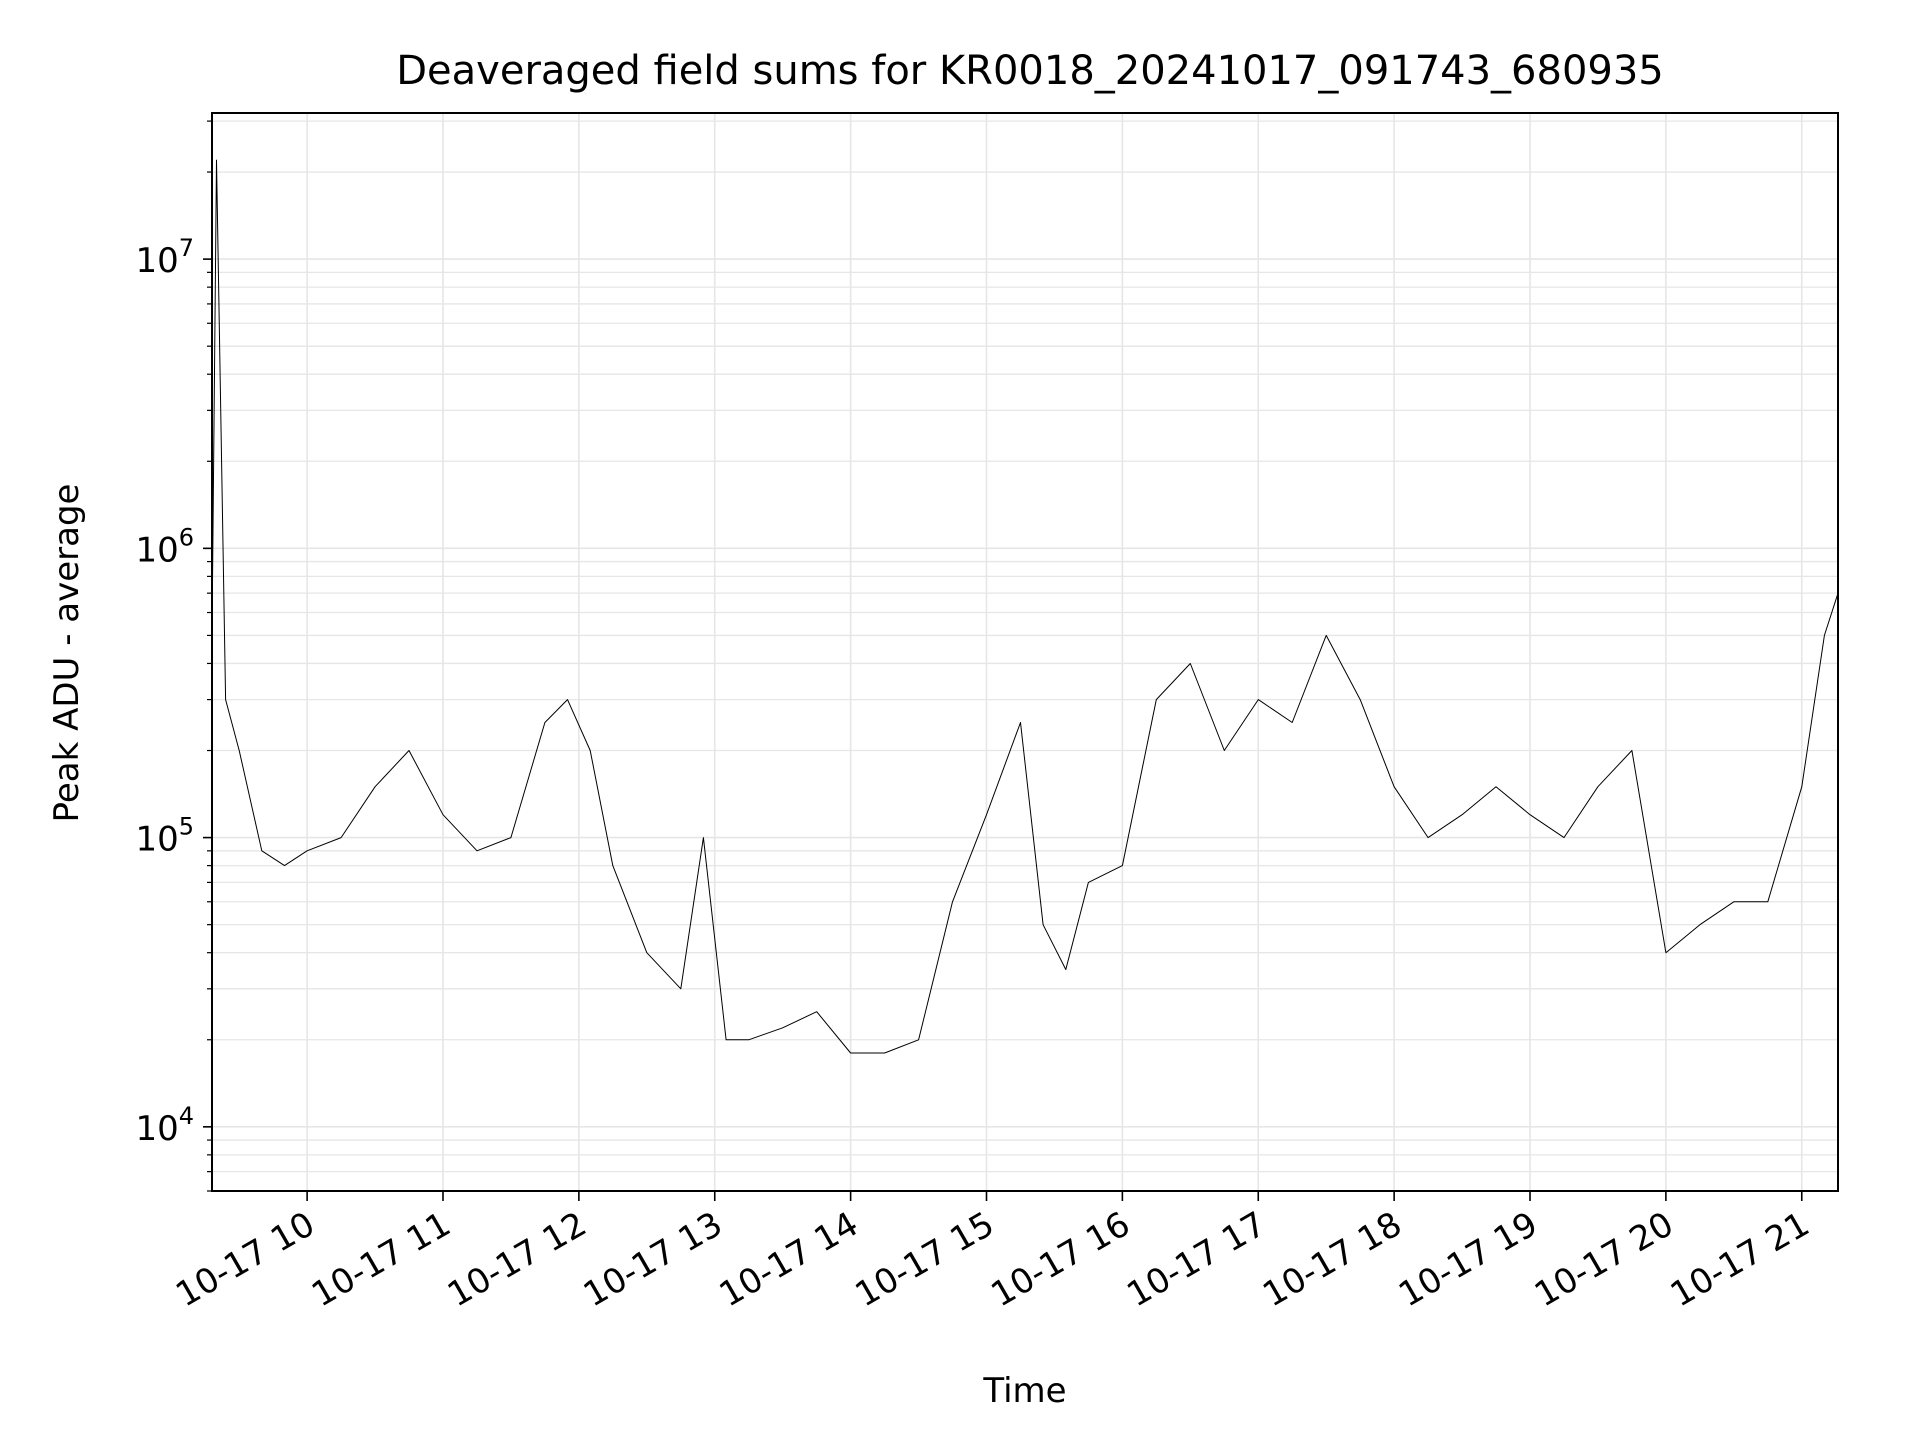 This screenshot has height=1440, width=1920. What do you see at coordinates (164, 1125) in the screenshot?
I see `y-tick-label: 10⁴` at bounding box center [164, 1125].